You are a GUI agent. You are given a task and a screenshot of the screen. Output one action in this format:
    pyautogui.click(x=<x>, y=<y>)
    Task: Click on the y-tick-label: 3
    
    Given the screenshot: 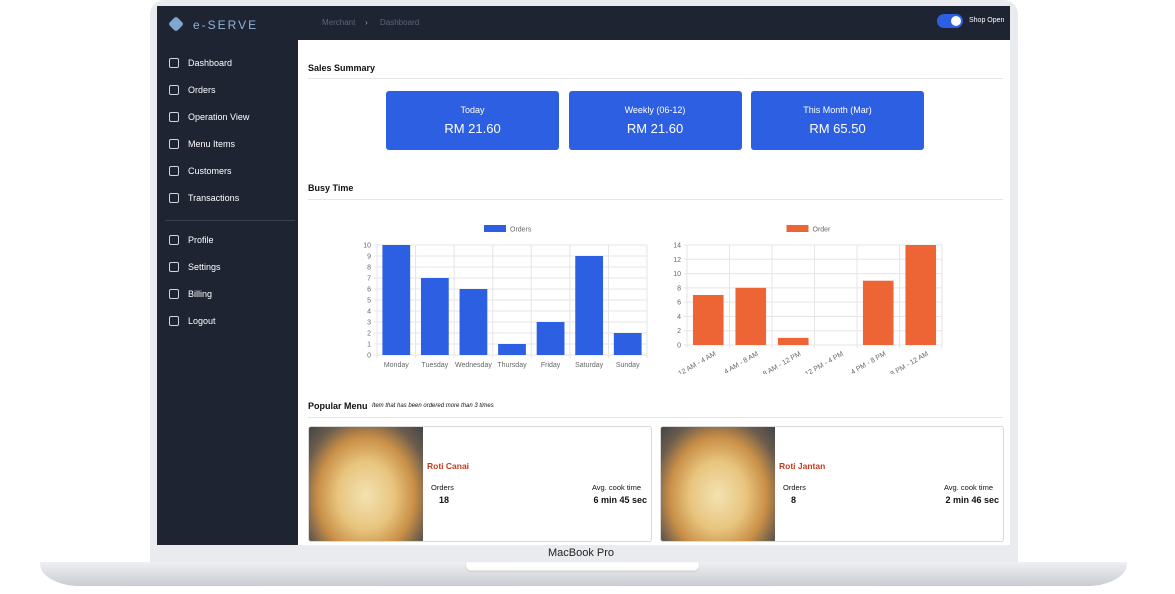 What is the action you would take?
    pyautogui.click(x=369, y=323)
    